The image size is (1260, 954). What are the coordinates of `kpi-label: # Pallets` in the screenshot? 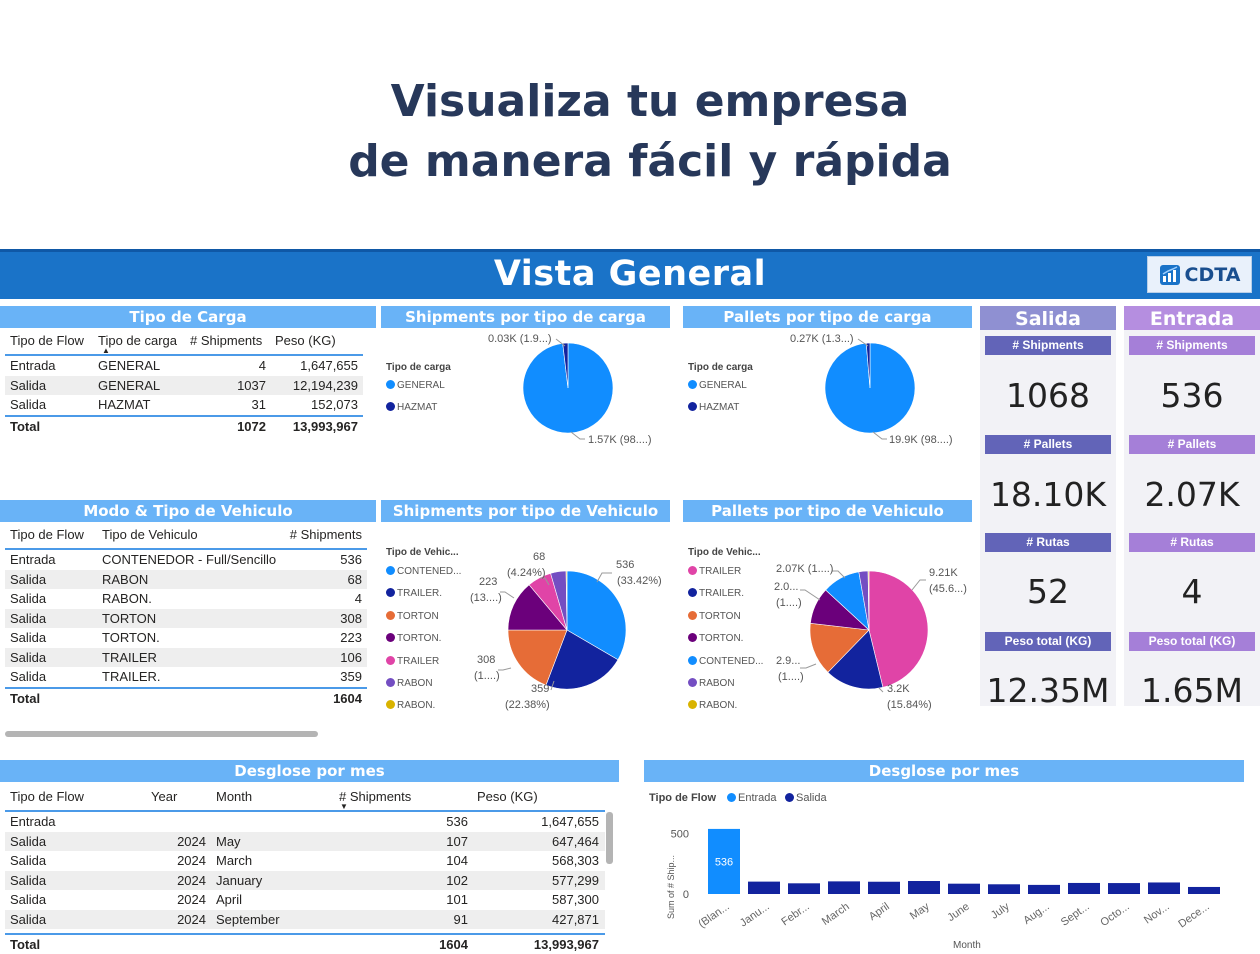 It's located at (1192, 444).